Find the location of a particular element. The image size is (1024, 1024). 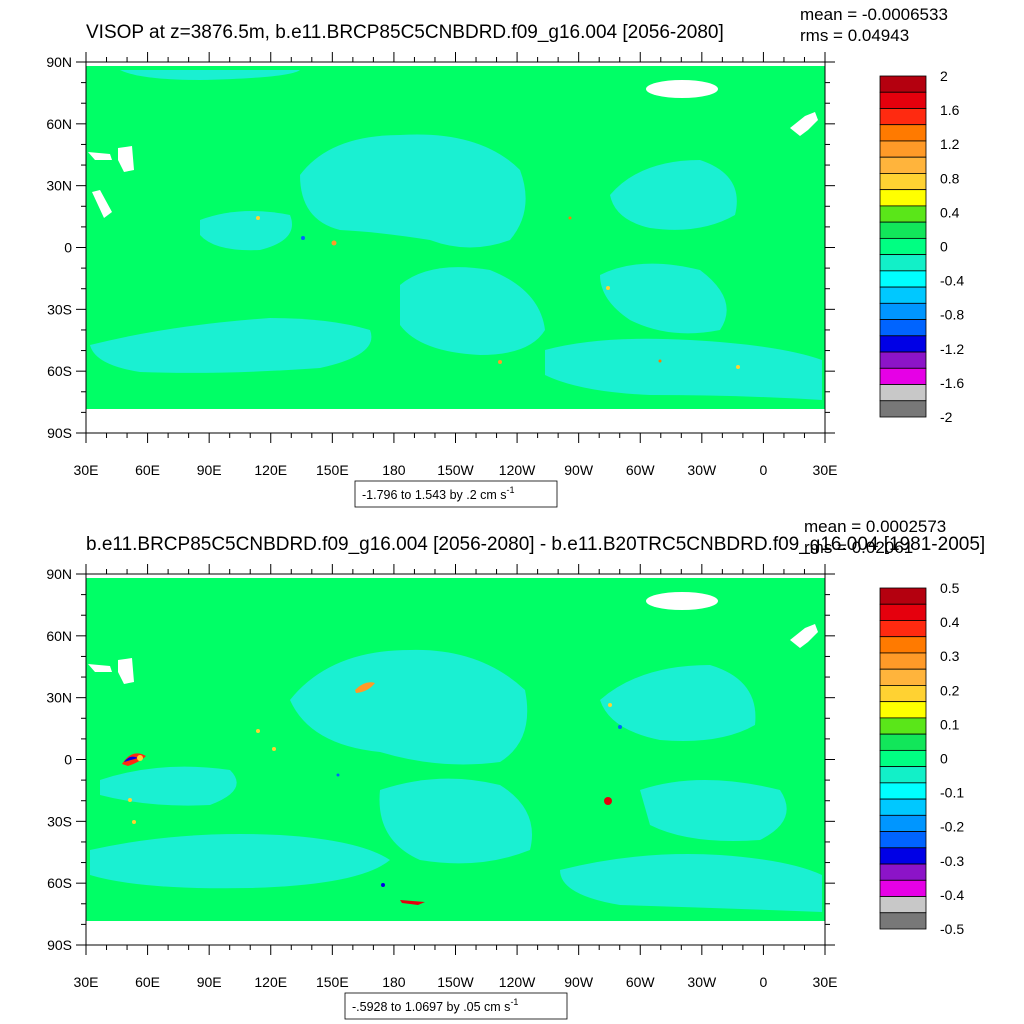

colorbar-label: -0.2 is located at coordinates (952, 827).